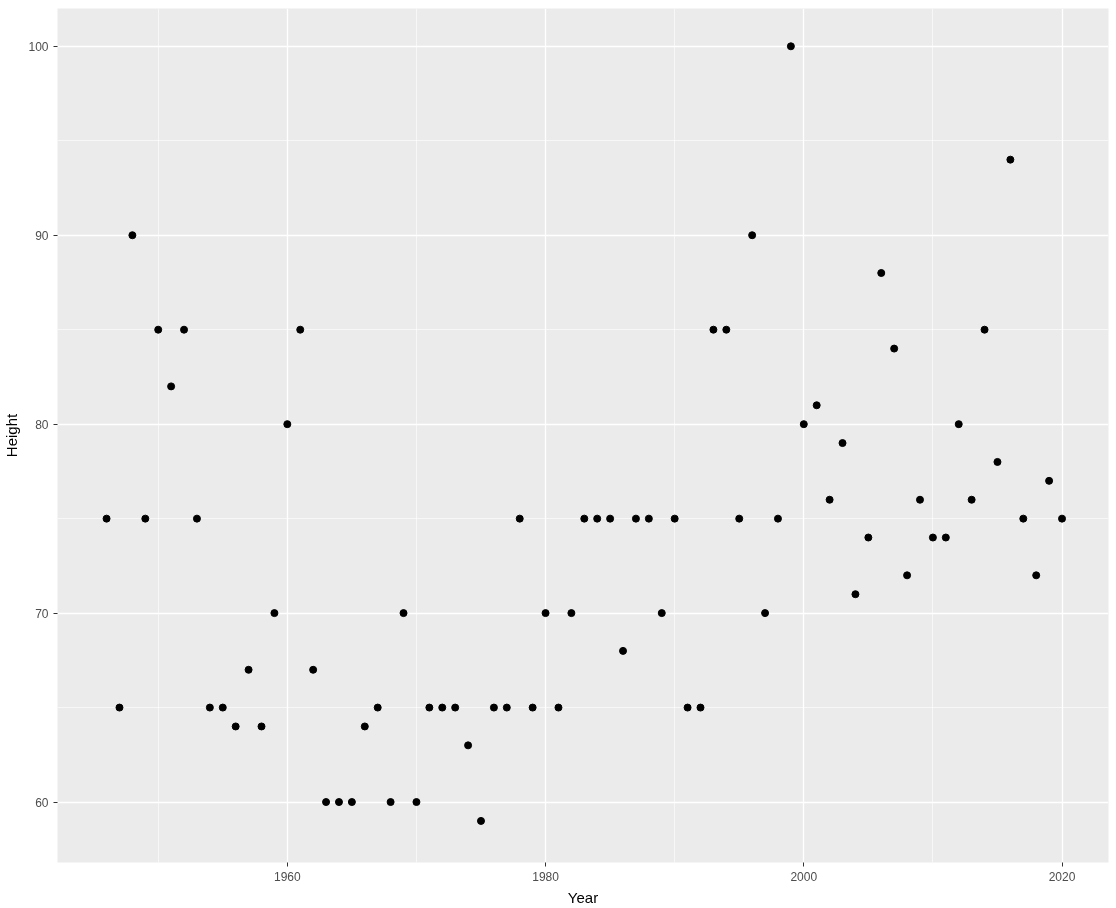 This screenshot has width=1116, height=908. I want to click on x-tick-label: 2020, so click(1062, 876).